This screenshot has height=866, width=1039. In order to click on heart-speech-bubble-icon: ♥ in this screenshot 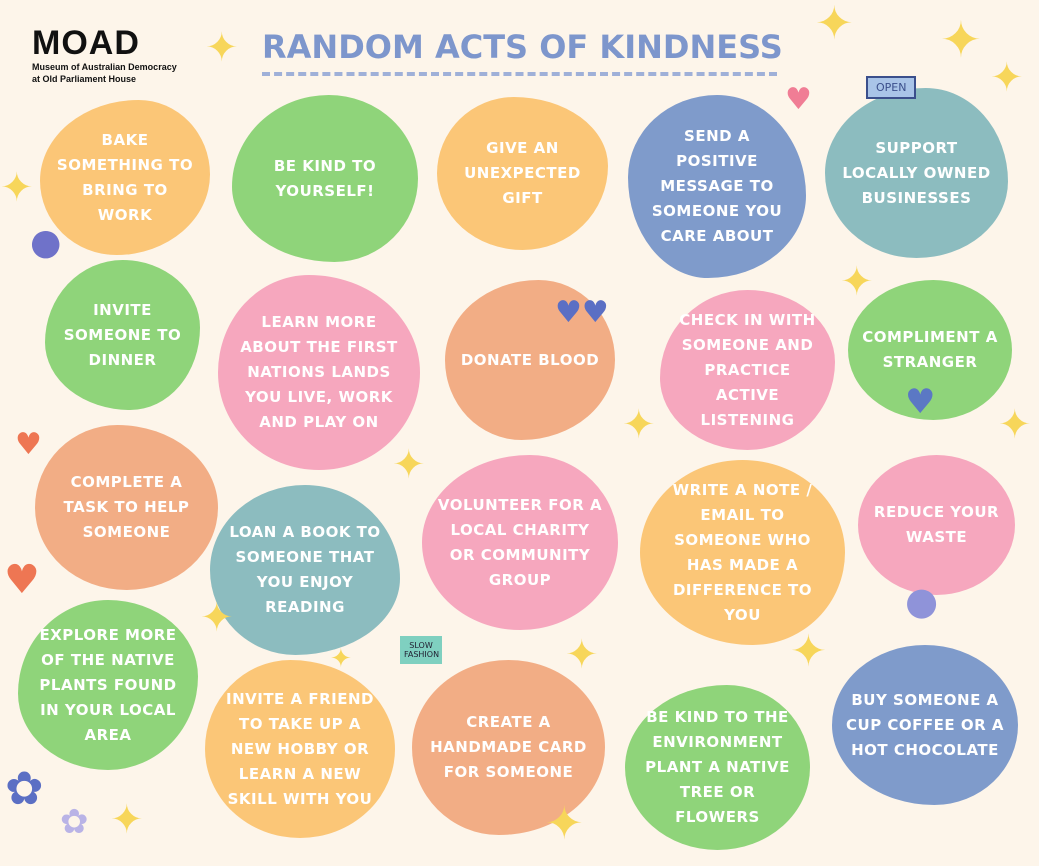, I will do `click(920, 402)`.